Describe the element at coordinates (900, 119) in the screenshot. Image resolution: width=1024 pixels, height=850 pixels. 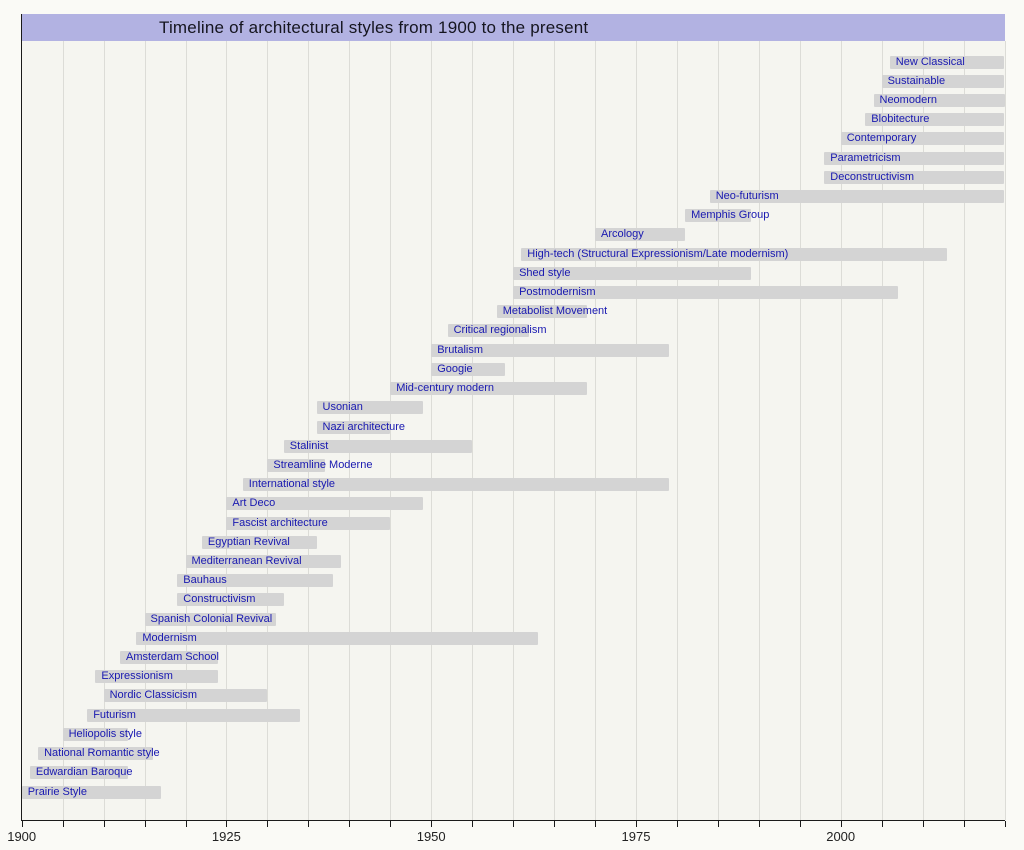
I see `timeline-bar-label: Blobitecture` at that location.